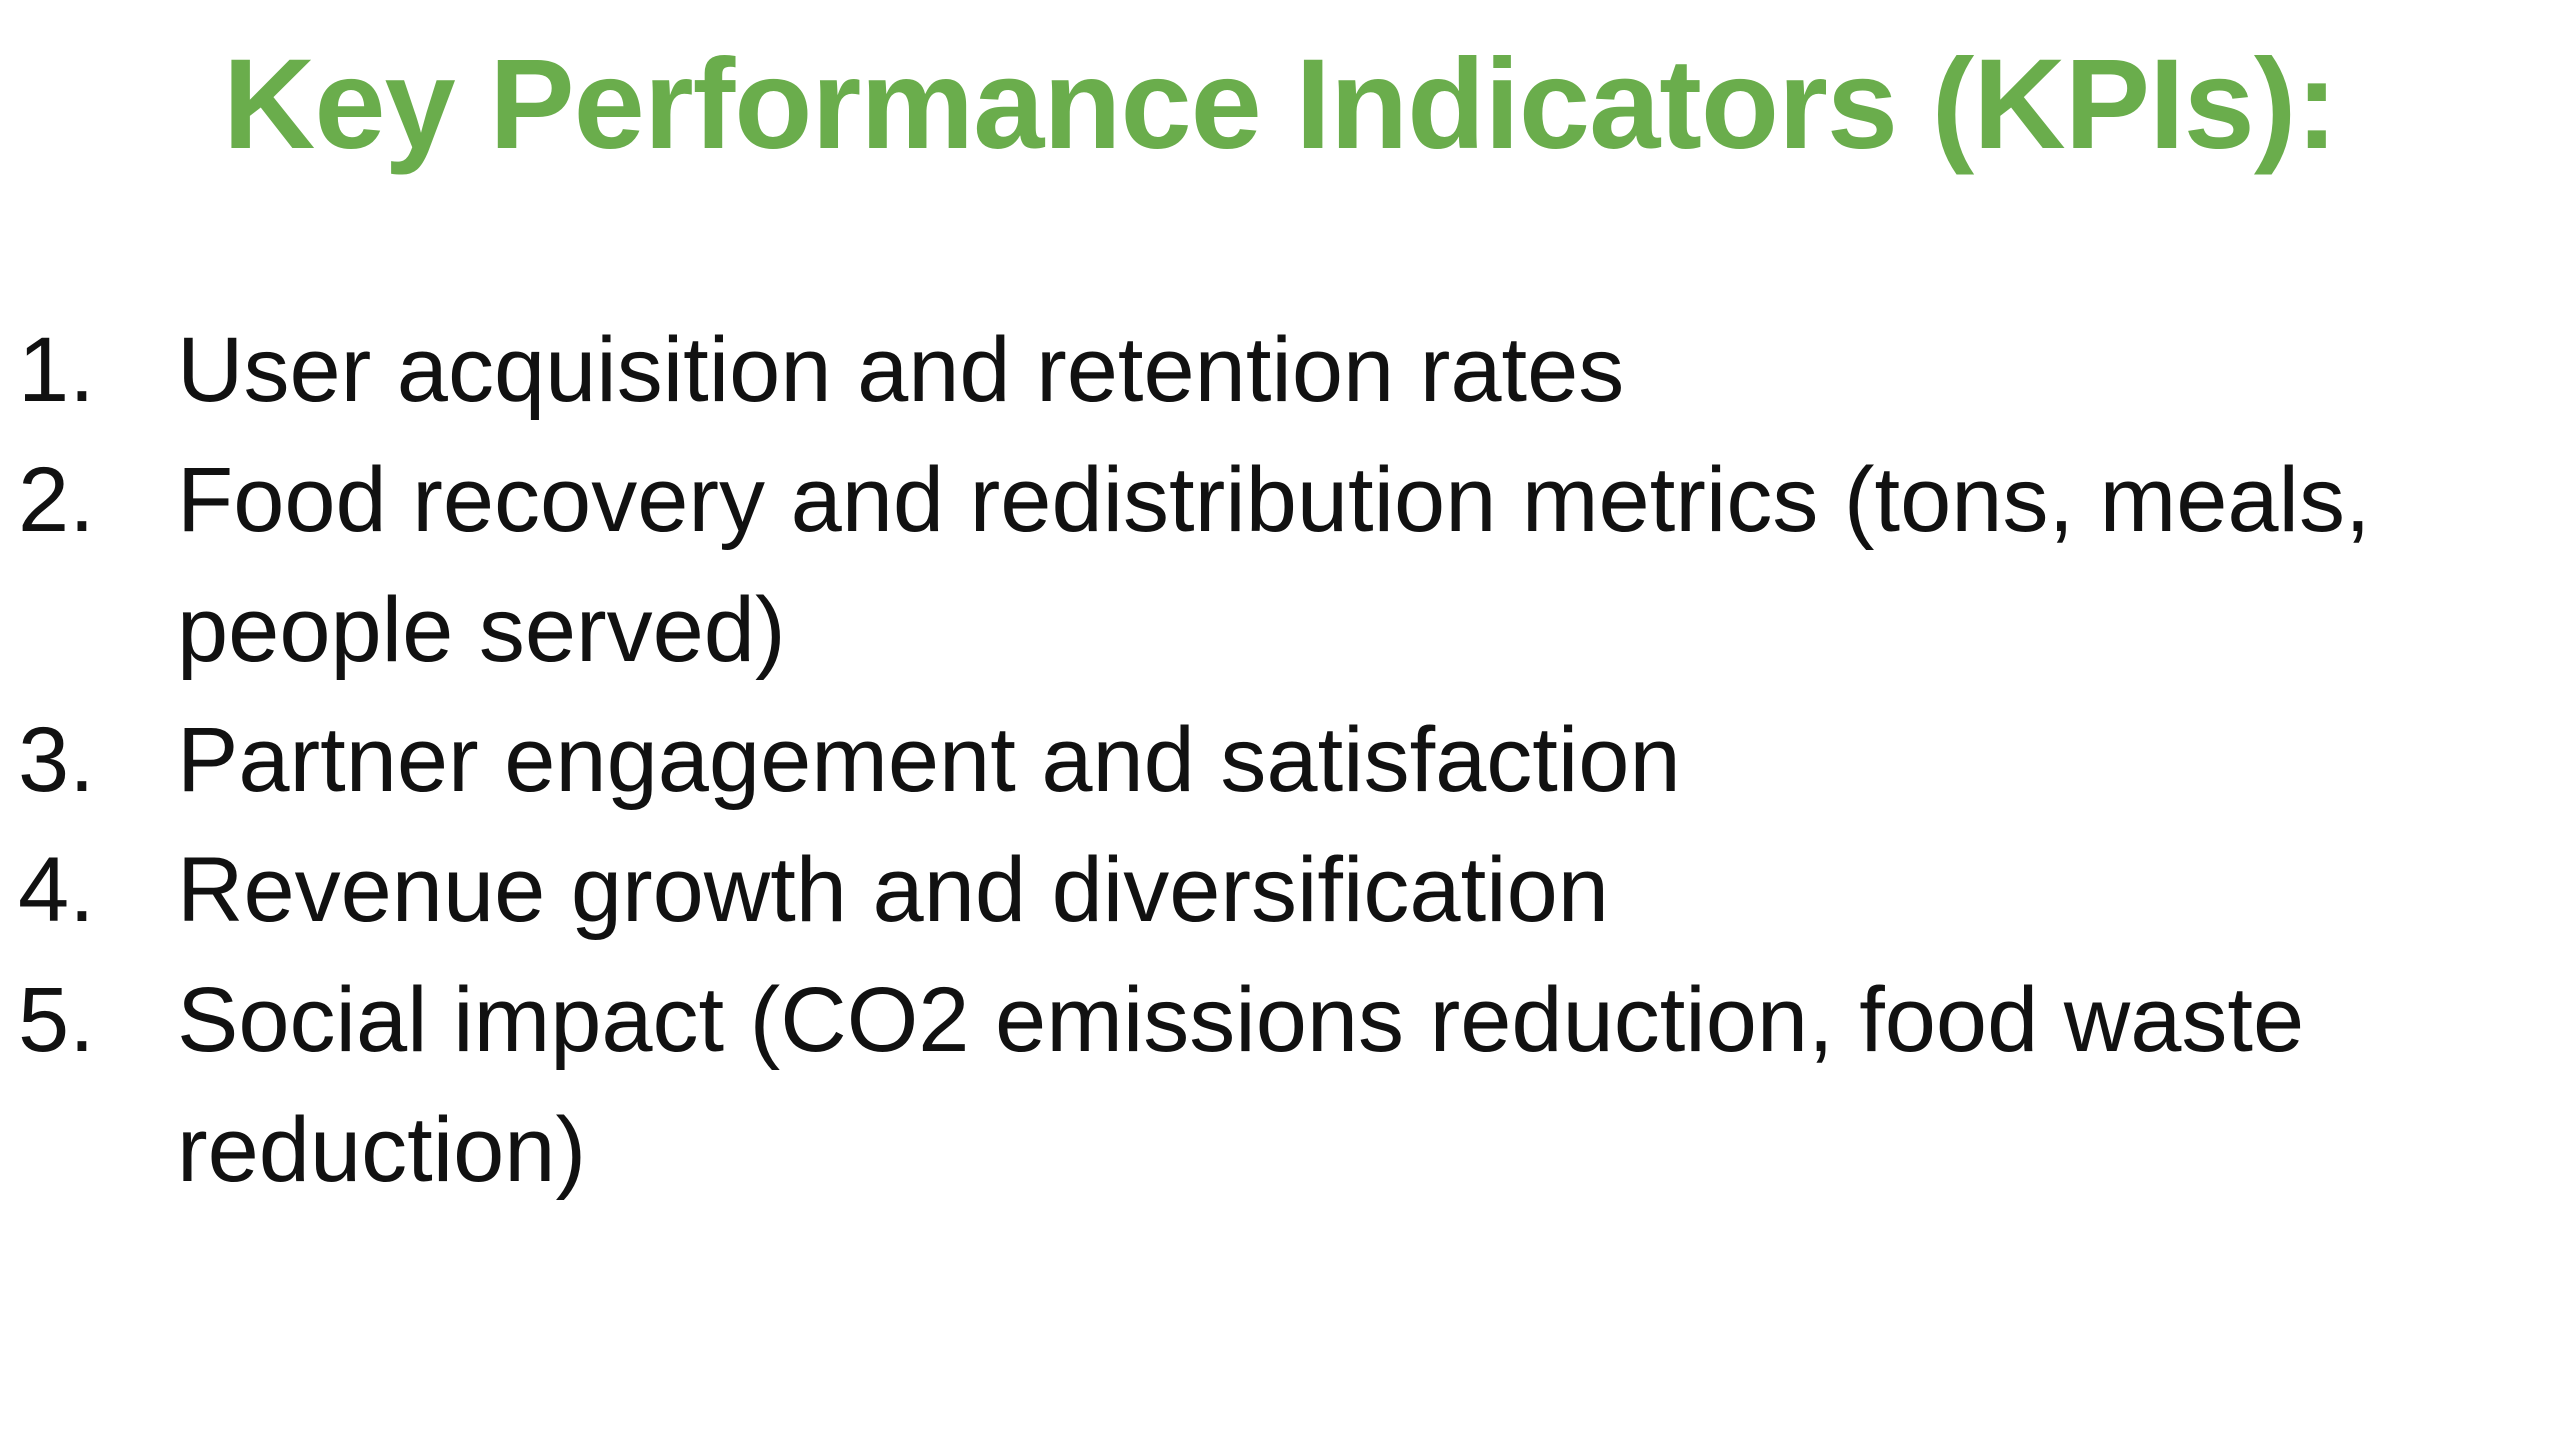 This screenshot has width=2560, height=1440. I want to click on list-item-number: 1., so click(56, 370).